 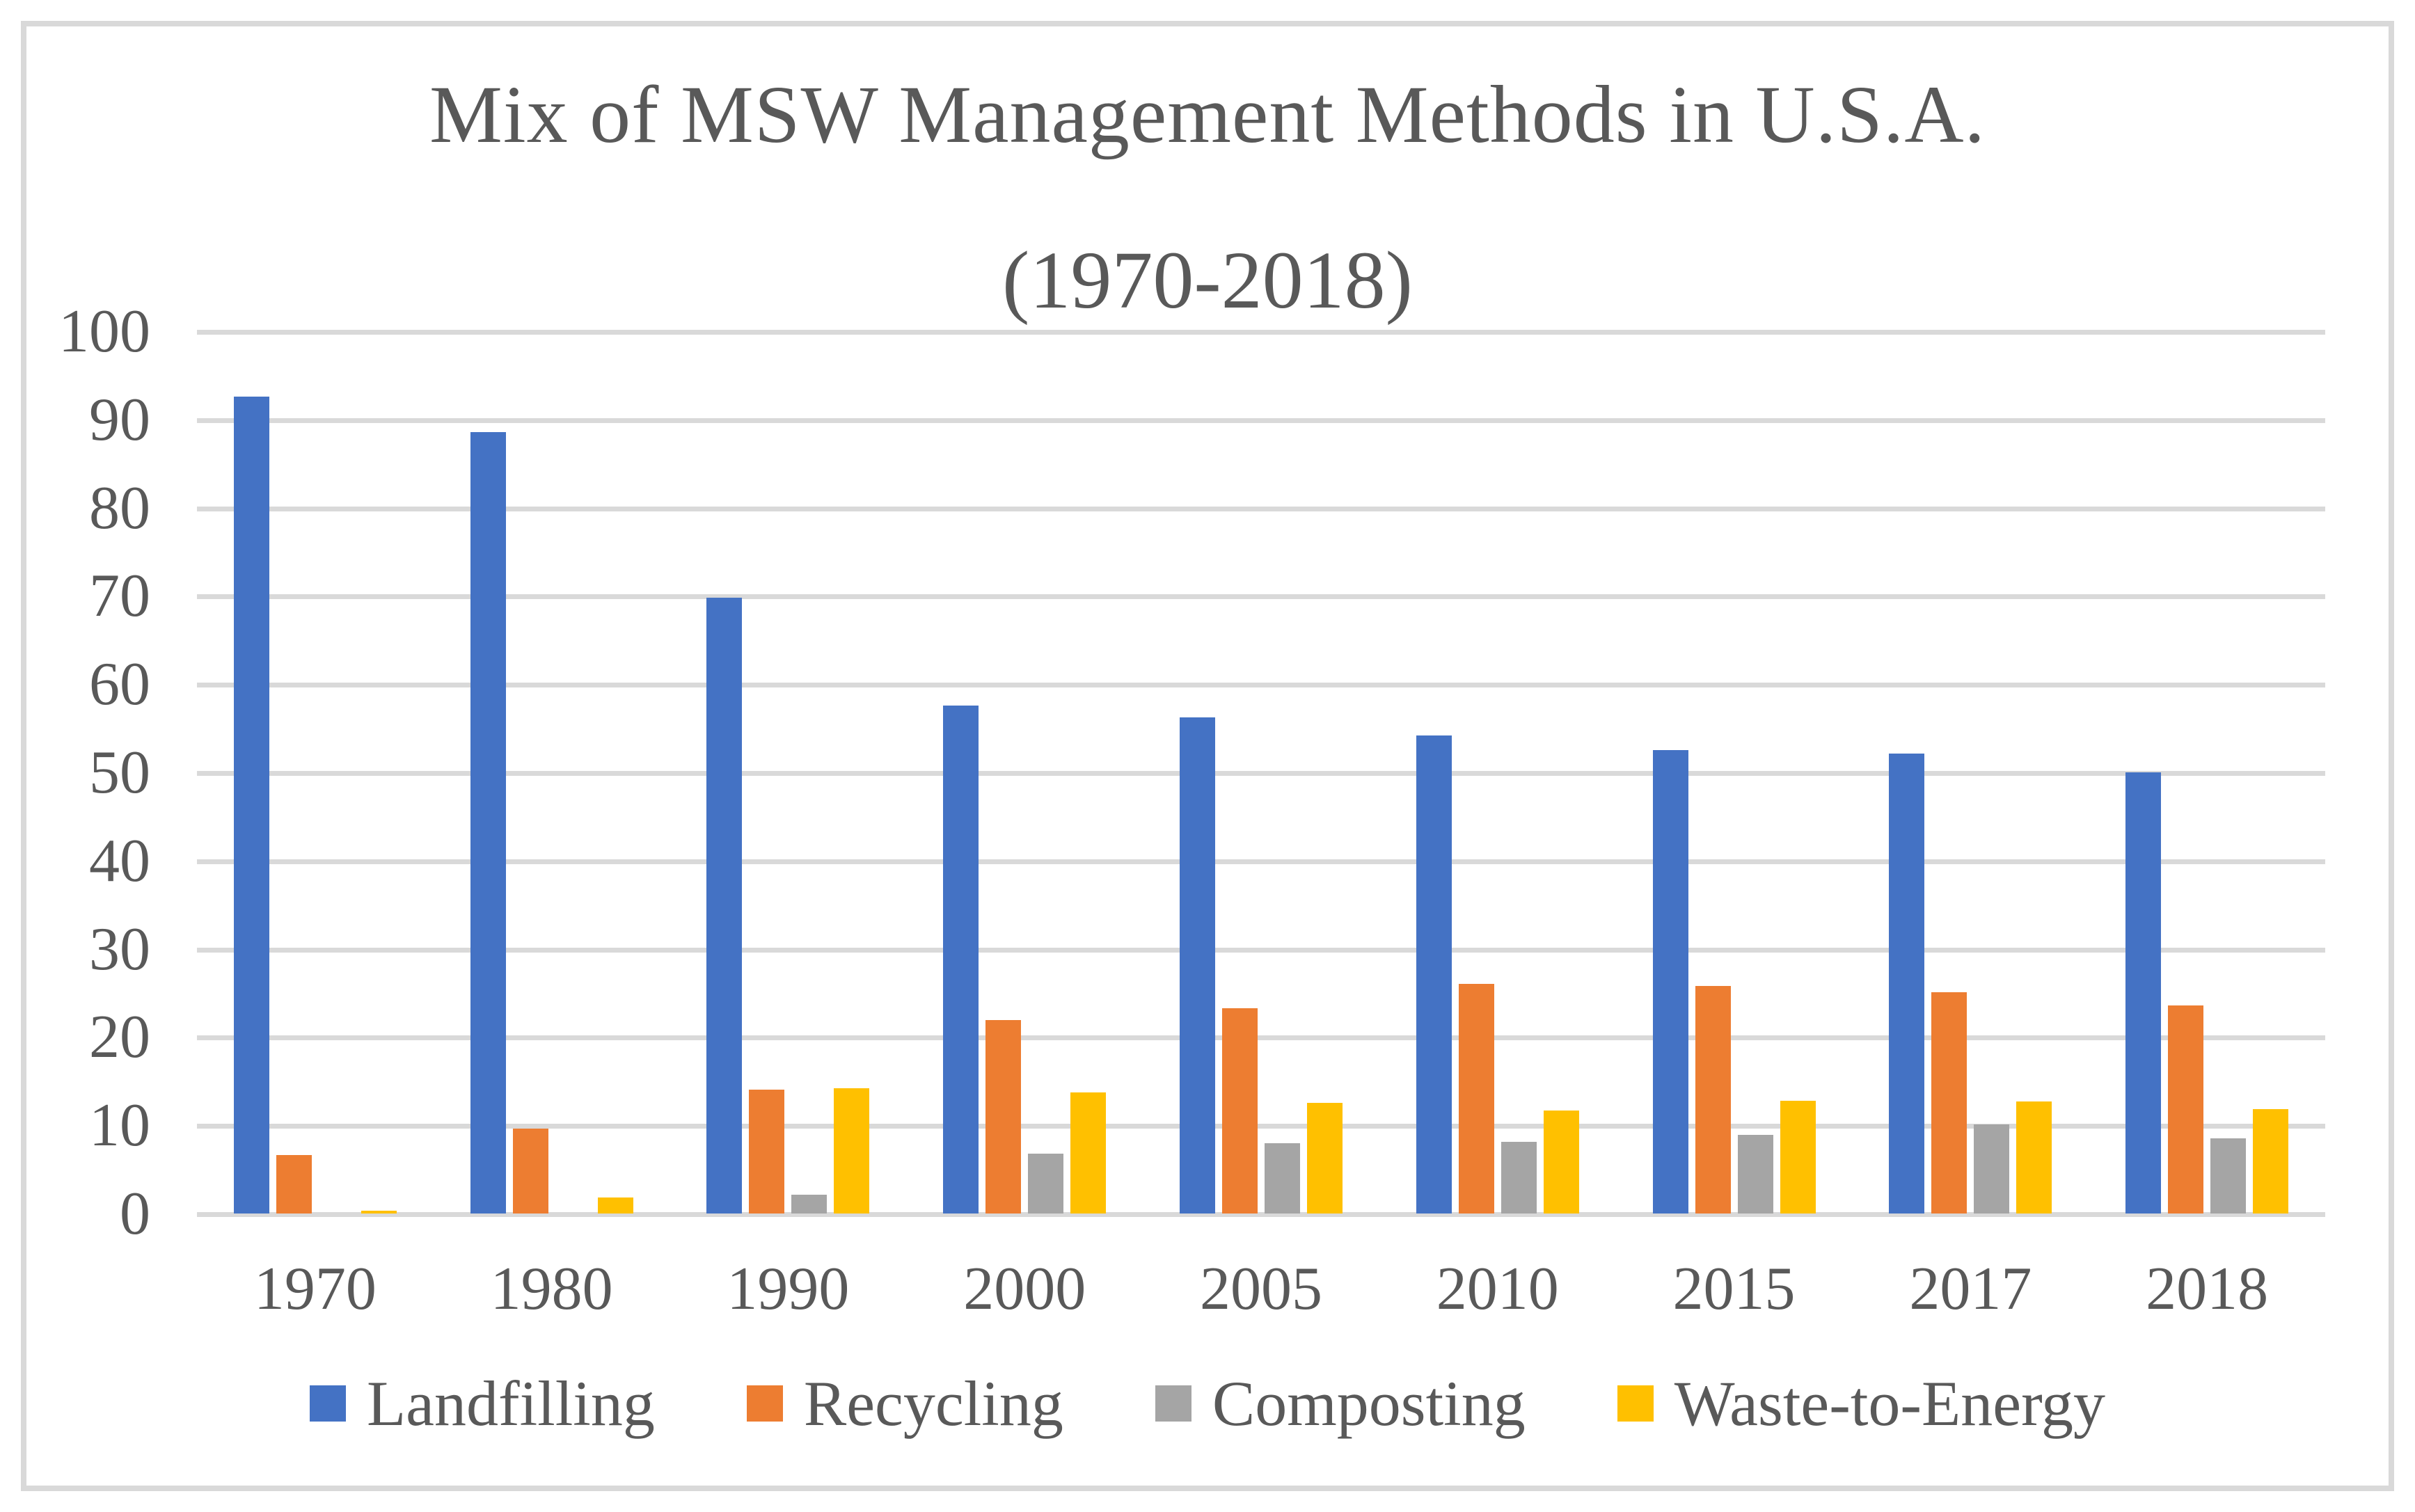 I want to click on legend-item-recycling: Recycling, so click(x=904, y=1403).